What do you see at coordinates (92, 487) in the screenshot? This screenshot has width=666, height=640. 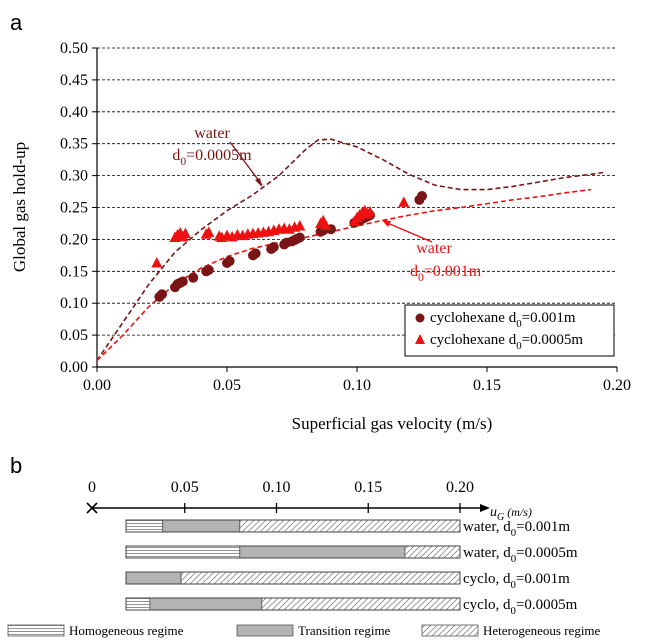 I see `axis-origin-label: 0` at bounding box center [92, 487].